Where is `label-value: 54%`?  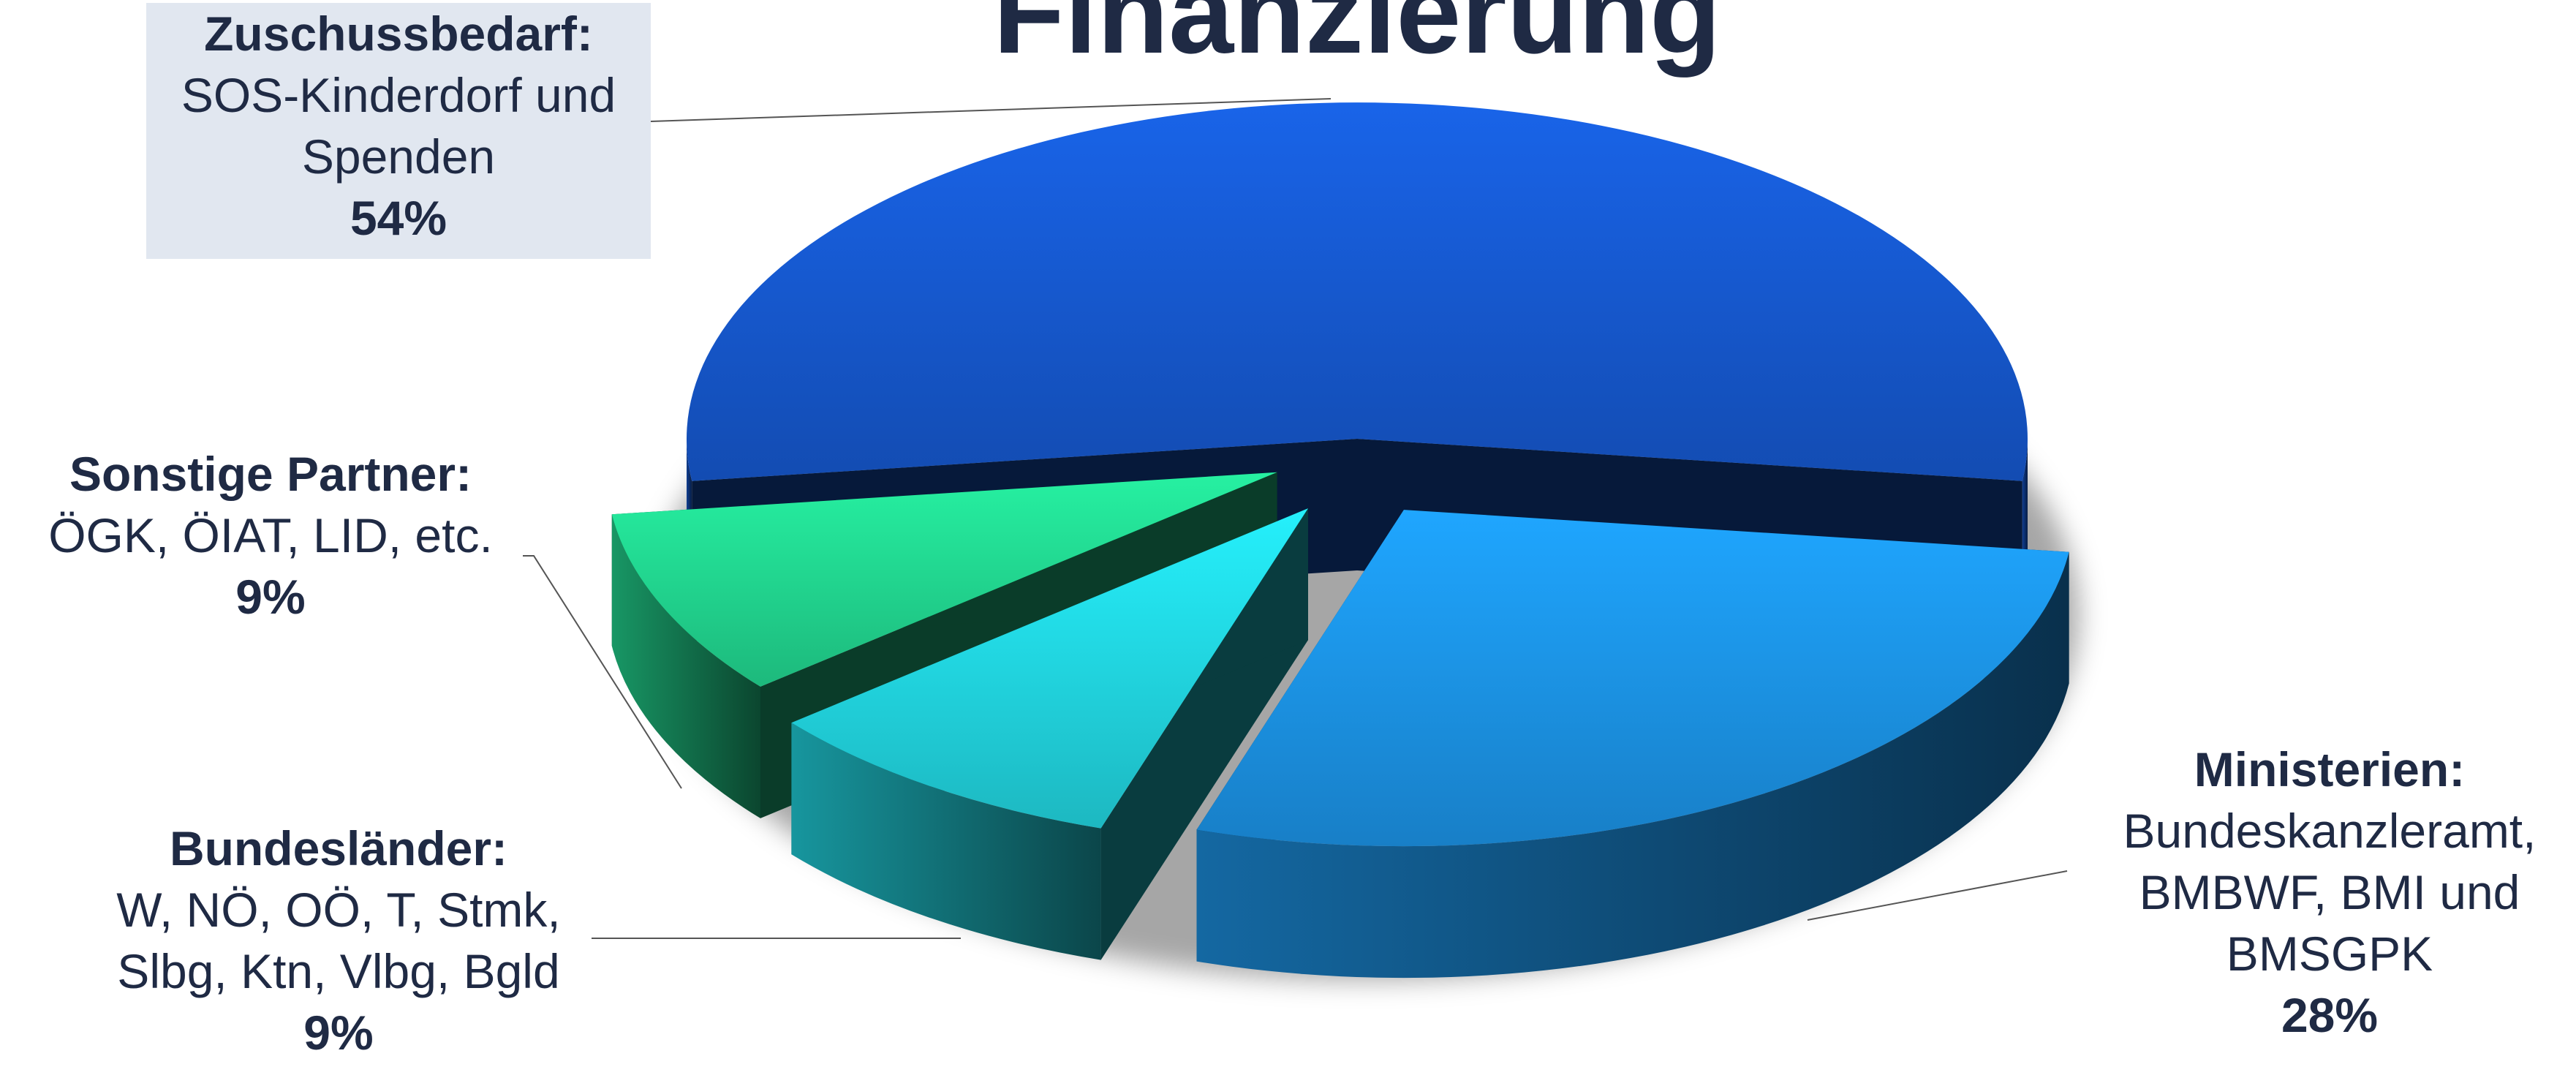 label-value: 54% is located at coordinates (398, 218).